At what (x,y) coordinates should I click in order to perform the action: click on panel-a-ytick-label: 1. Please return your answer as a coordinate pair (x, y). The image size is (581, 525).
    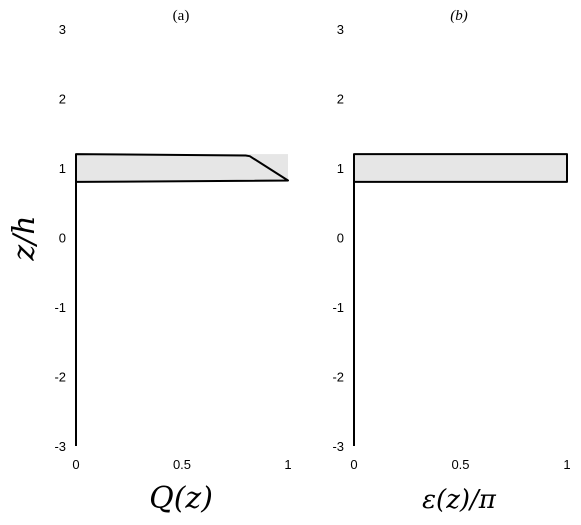
    Looking at the image, I should click on (62, 168).